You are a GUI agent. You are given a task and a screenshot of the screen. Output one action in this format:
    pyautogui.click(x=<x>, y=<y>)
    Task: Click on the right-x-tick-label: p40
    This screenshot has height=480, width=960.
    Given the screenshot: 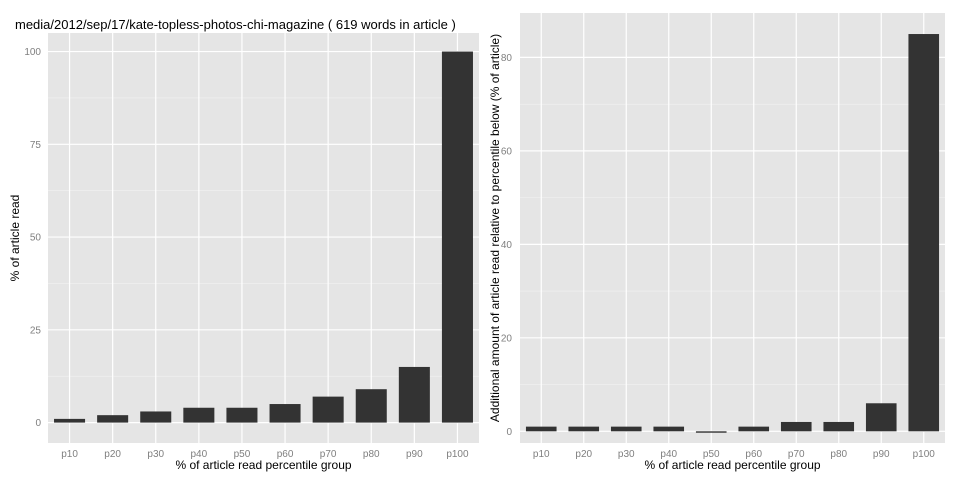 What is the action you would take?
    pyautogui.click(x=668, y=454)
    